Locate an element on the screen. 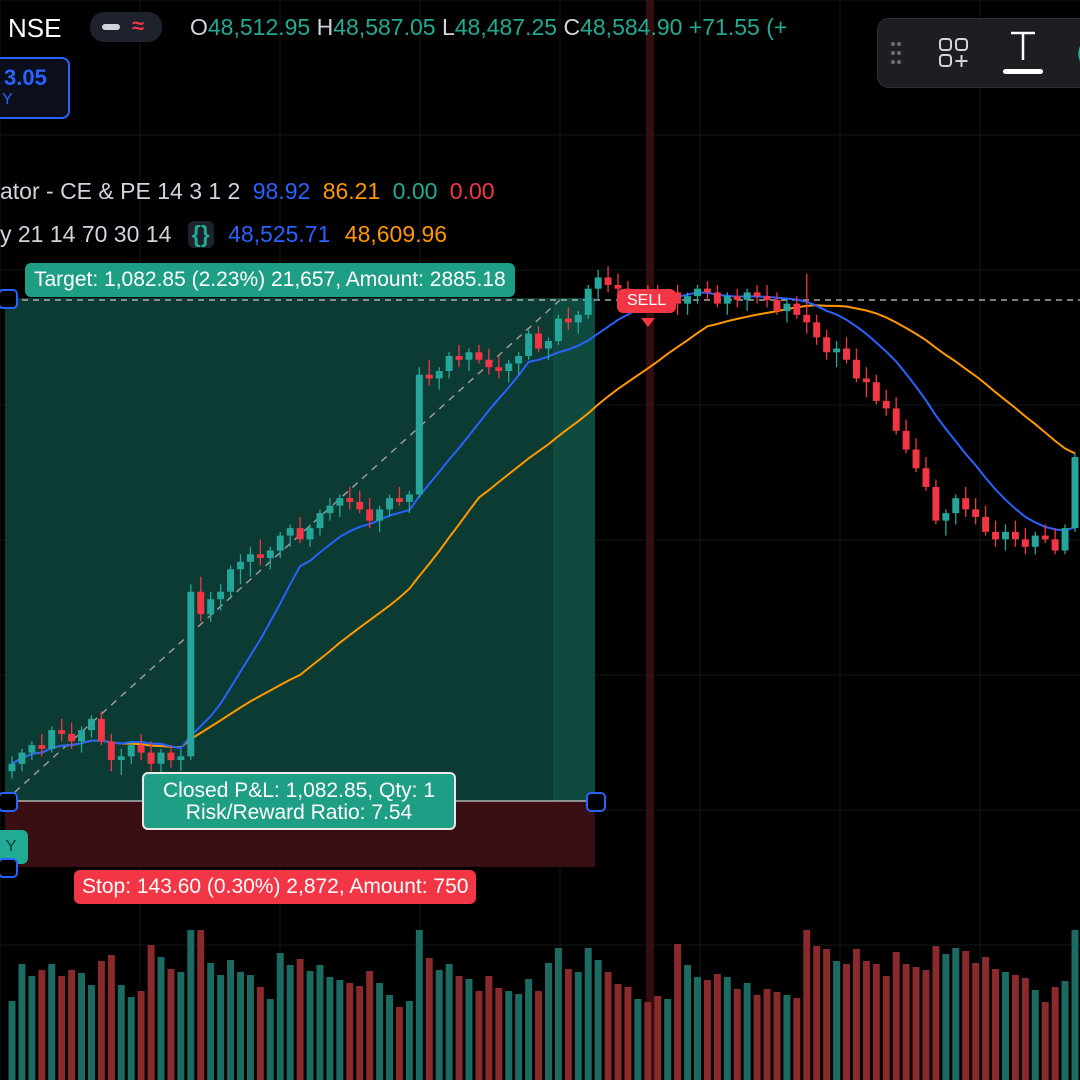  indicator-line-2: y 21 14 70 30 14 {} 48,525.71 48,609.96 is located at coordinates (223, 234).